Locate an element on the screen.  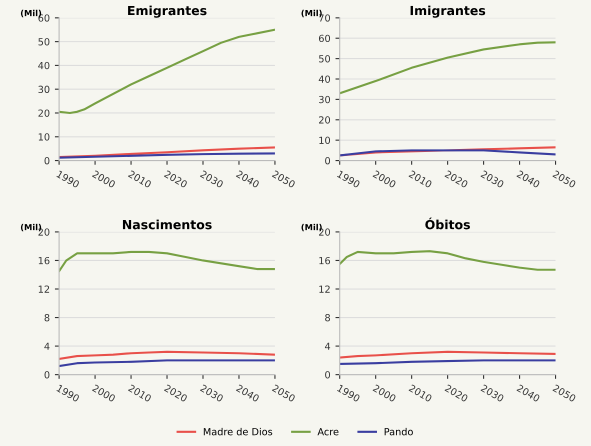
chart-title: Imigrantes is located at coordinates (448, 12).